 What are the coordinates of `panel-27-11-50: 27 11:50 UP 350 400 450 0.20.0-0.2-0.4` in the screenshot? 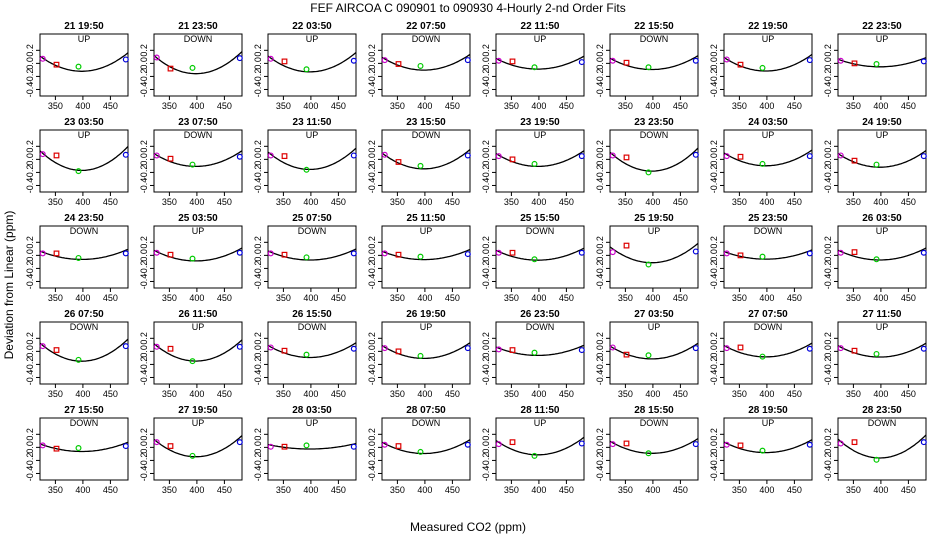 It's located at (875, 354).